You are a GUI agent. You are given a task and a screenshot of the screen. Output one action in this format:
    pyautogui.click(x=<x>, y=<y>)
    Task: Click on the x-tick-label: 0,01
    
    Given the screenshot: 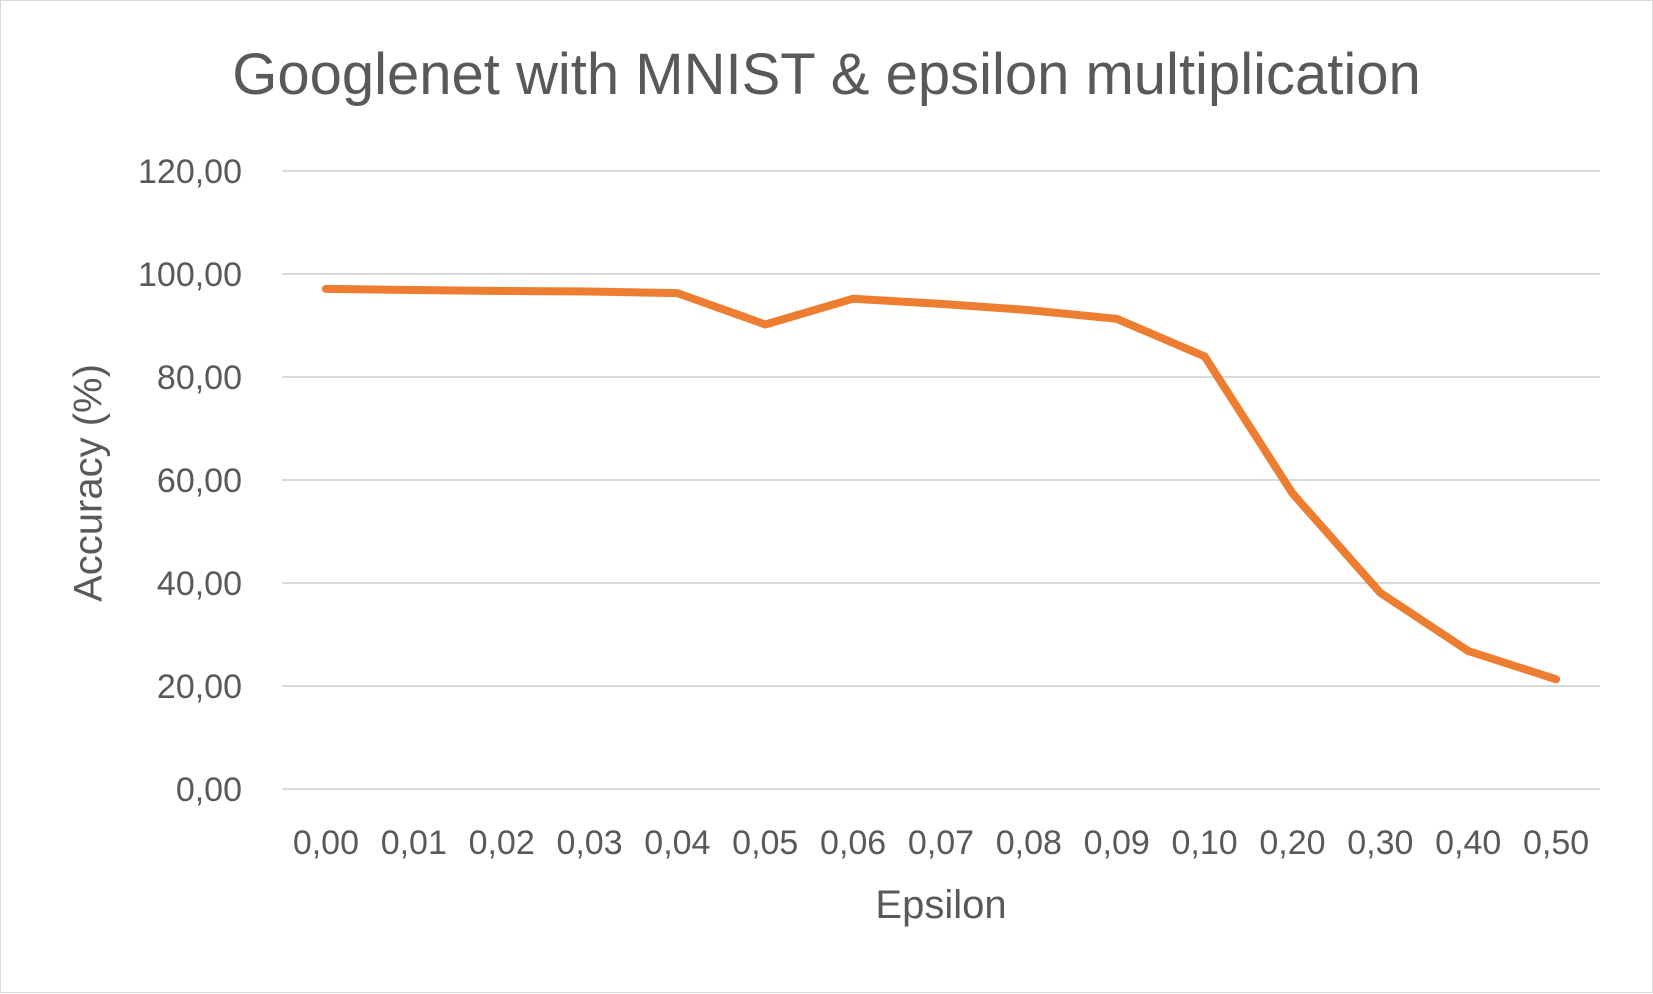 What is the action you would take?
    pyautogui.click(x=414, y=843)
    